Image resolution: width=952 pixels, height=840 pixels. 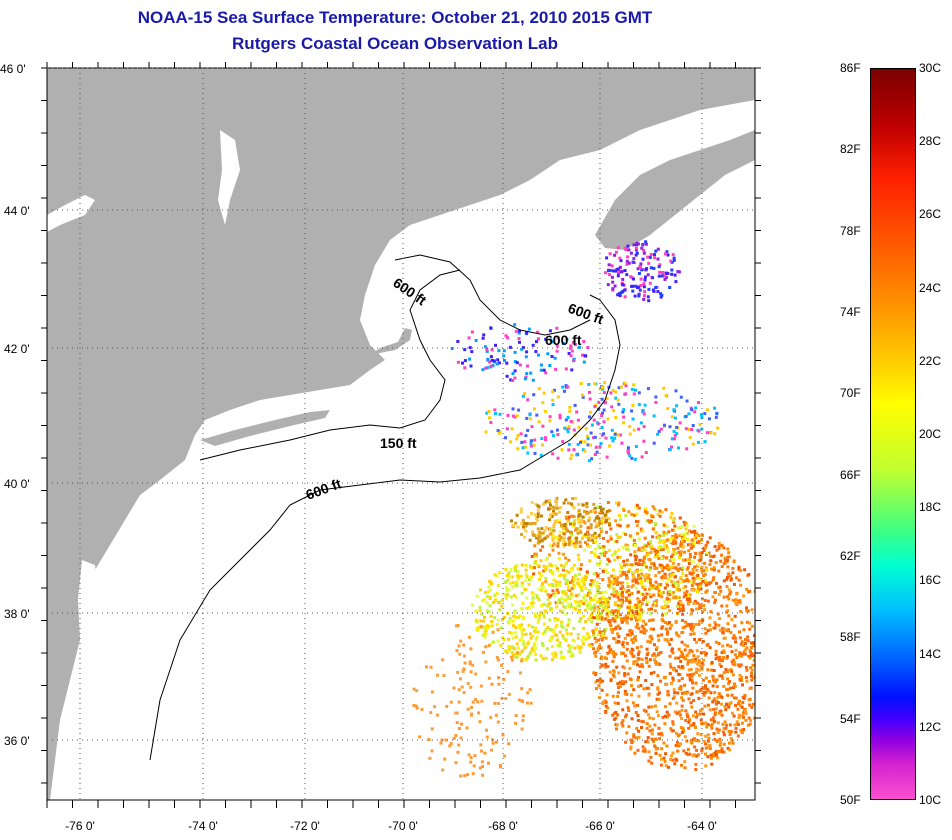 I want to click on colorbar-fahrenheit-label: 82F, so click(x=850, y=149).